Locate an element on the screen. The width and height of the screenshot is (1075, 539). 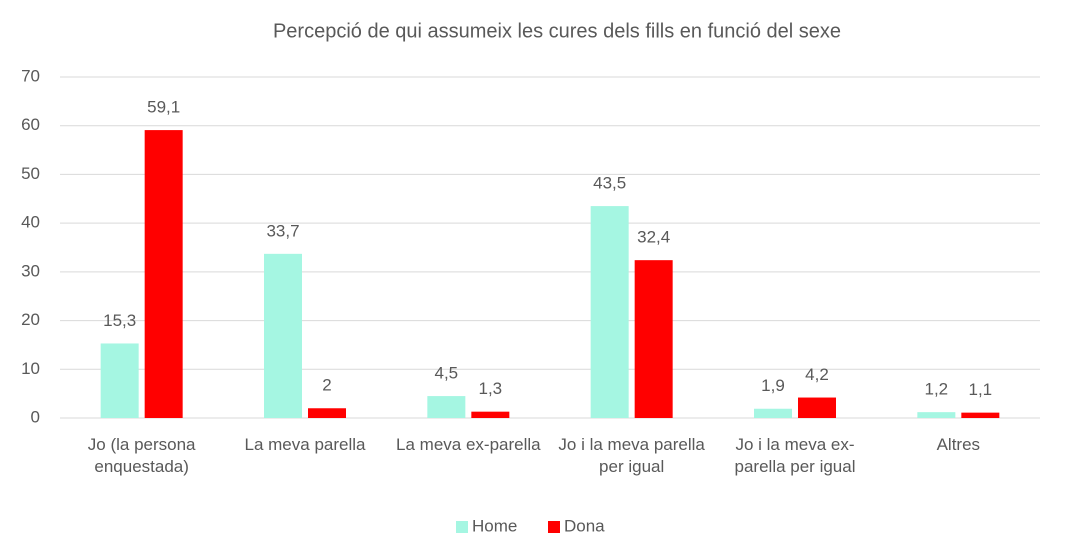
value-label: 1,3 is located at coordinates (491, 388).